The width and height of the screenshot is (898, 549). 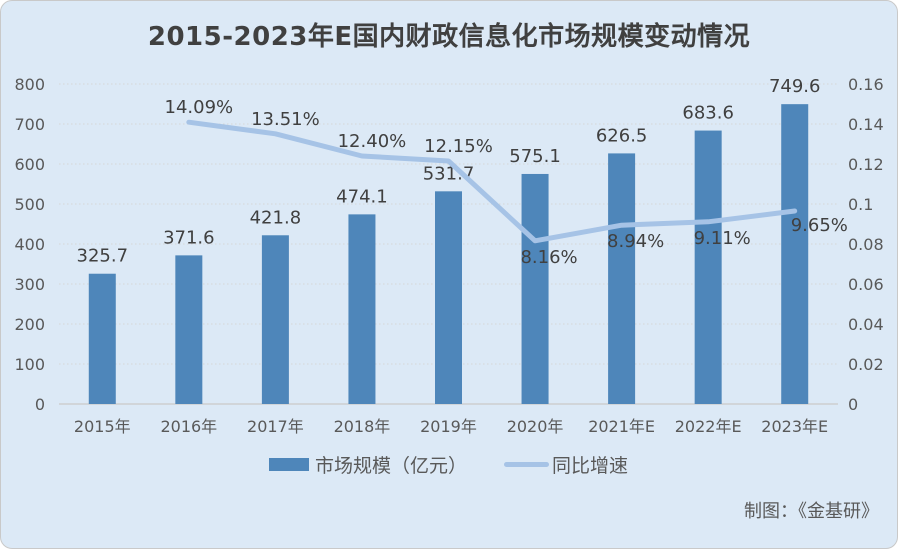 I want to click on y-right-tick-label: 0.04, so click(x=866, y=324).